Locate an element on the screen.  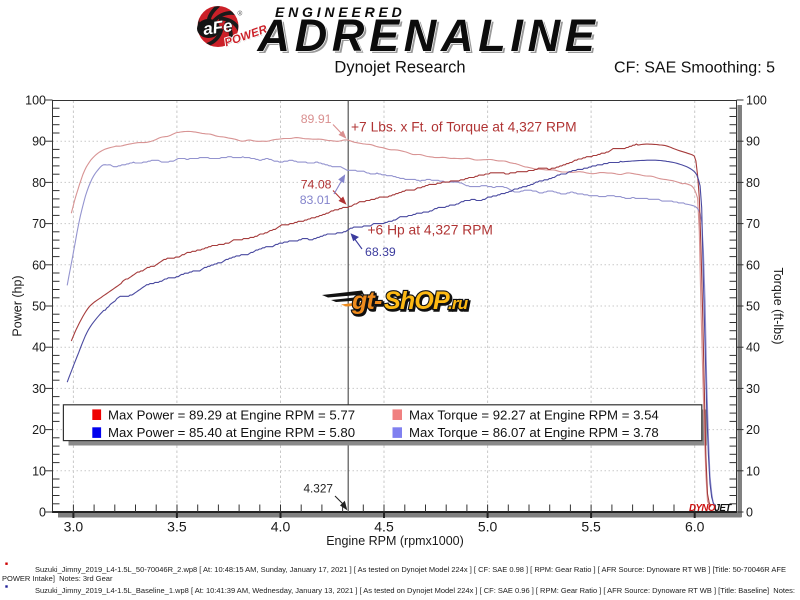
svg-text: JET is located at coordinates (724, 508).